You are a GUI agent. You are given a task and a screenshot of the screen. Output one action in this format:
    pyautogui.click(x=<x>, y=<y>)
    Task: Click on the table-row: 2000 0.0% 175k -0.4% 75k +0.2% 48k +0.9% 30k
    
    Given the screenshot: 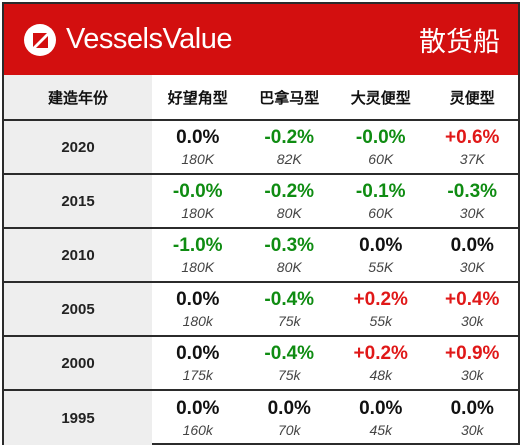 What is the action you would take?
    pyautogui.click(x=261, y=364)
    